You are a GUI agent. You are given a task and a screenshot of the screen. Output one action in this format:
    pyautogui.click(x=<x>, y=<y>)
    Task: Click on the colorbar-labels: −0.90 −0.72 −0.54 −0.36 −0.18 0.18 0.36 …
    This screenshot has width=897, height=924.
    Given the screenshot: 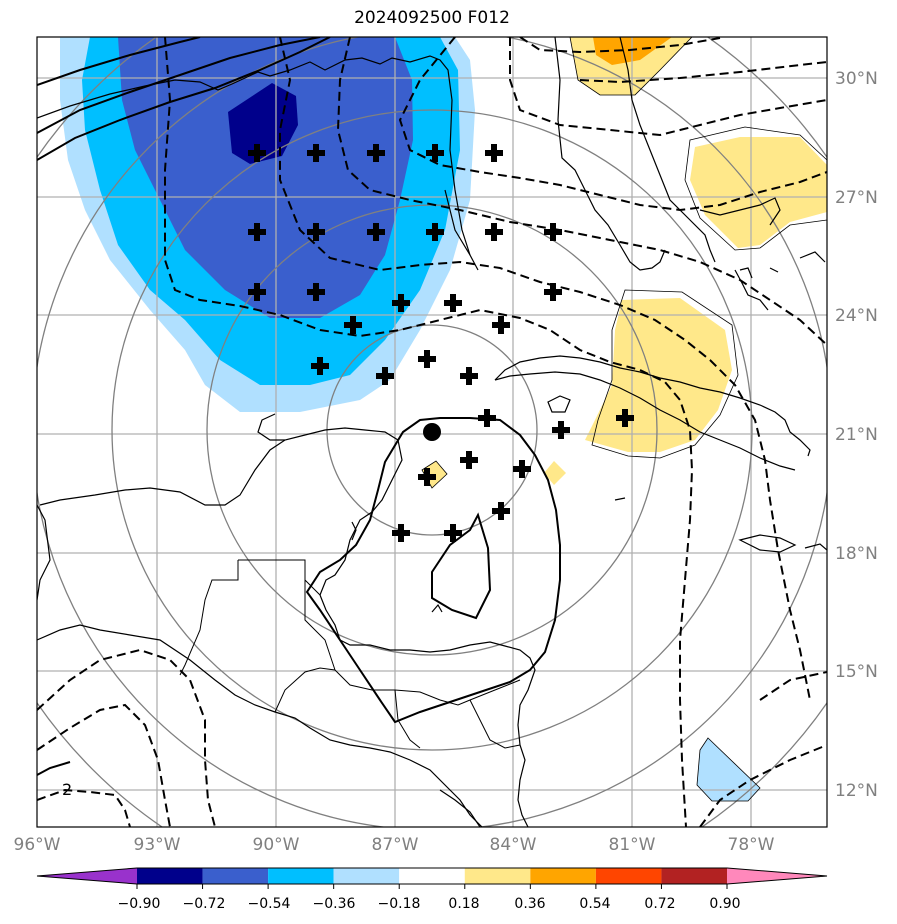 What is the action you would take?
    pyautogui.click(x=429, y=904)
    